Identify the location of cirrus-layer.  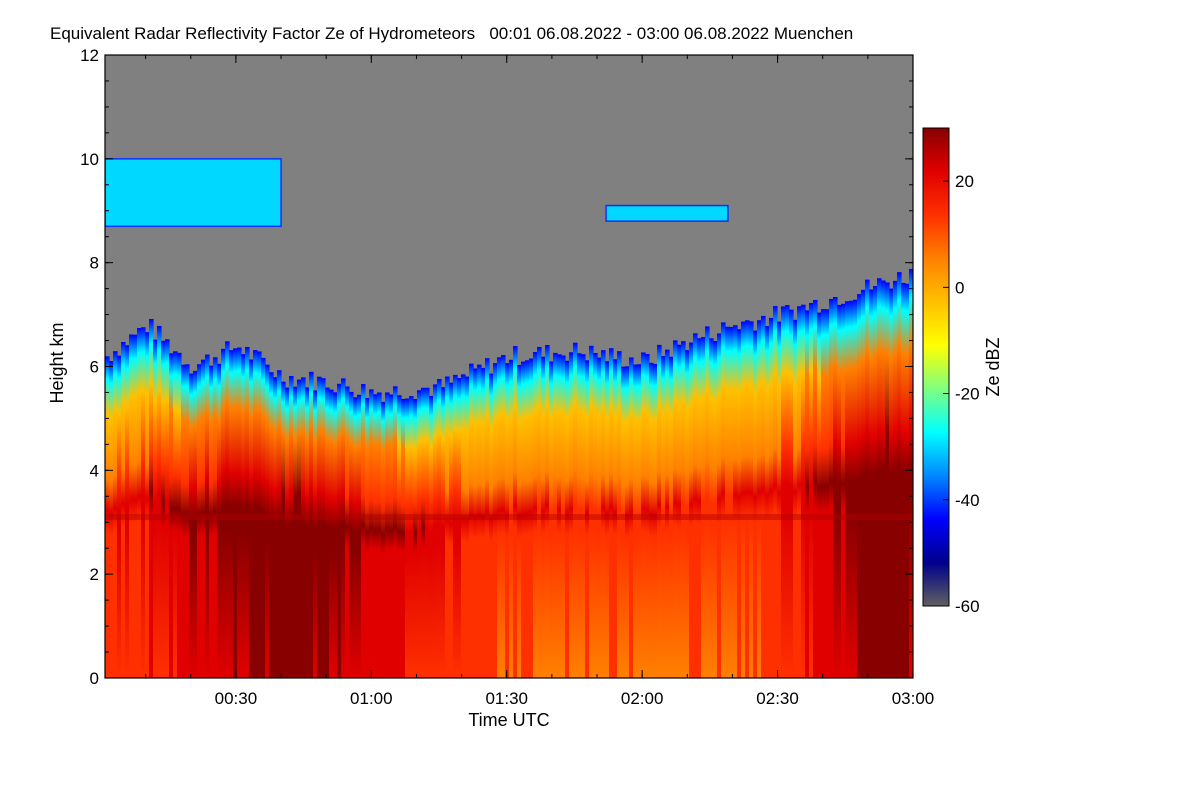
(193, 193).